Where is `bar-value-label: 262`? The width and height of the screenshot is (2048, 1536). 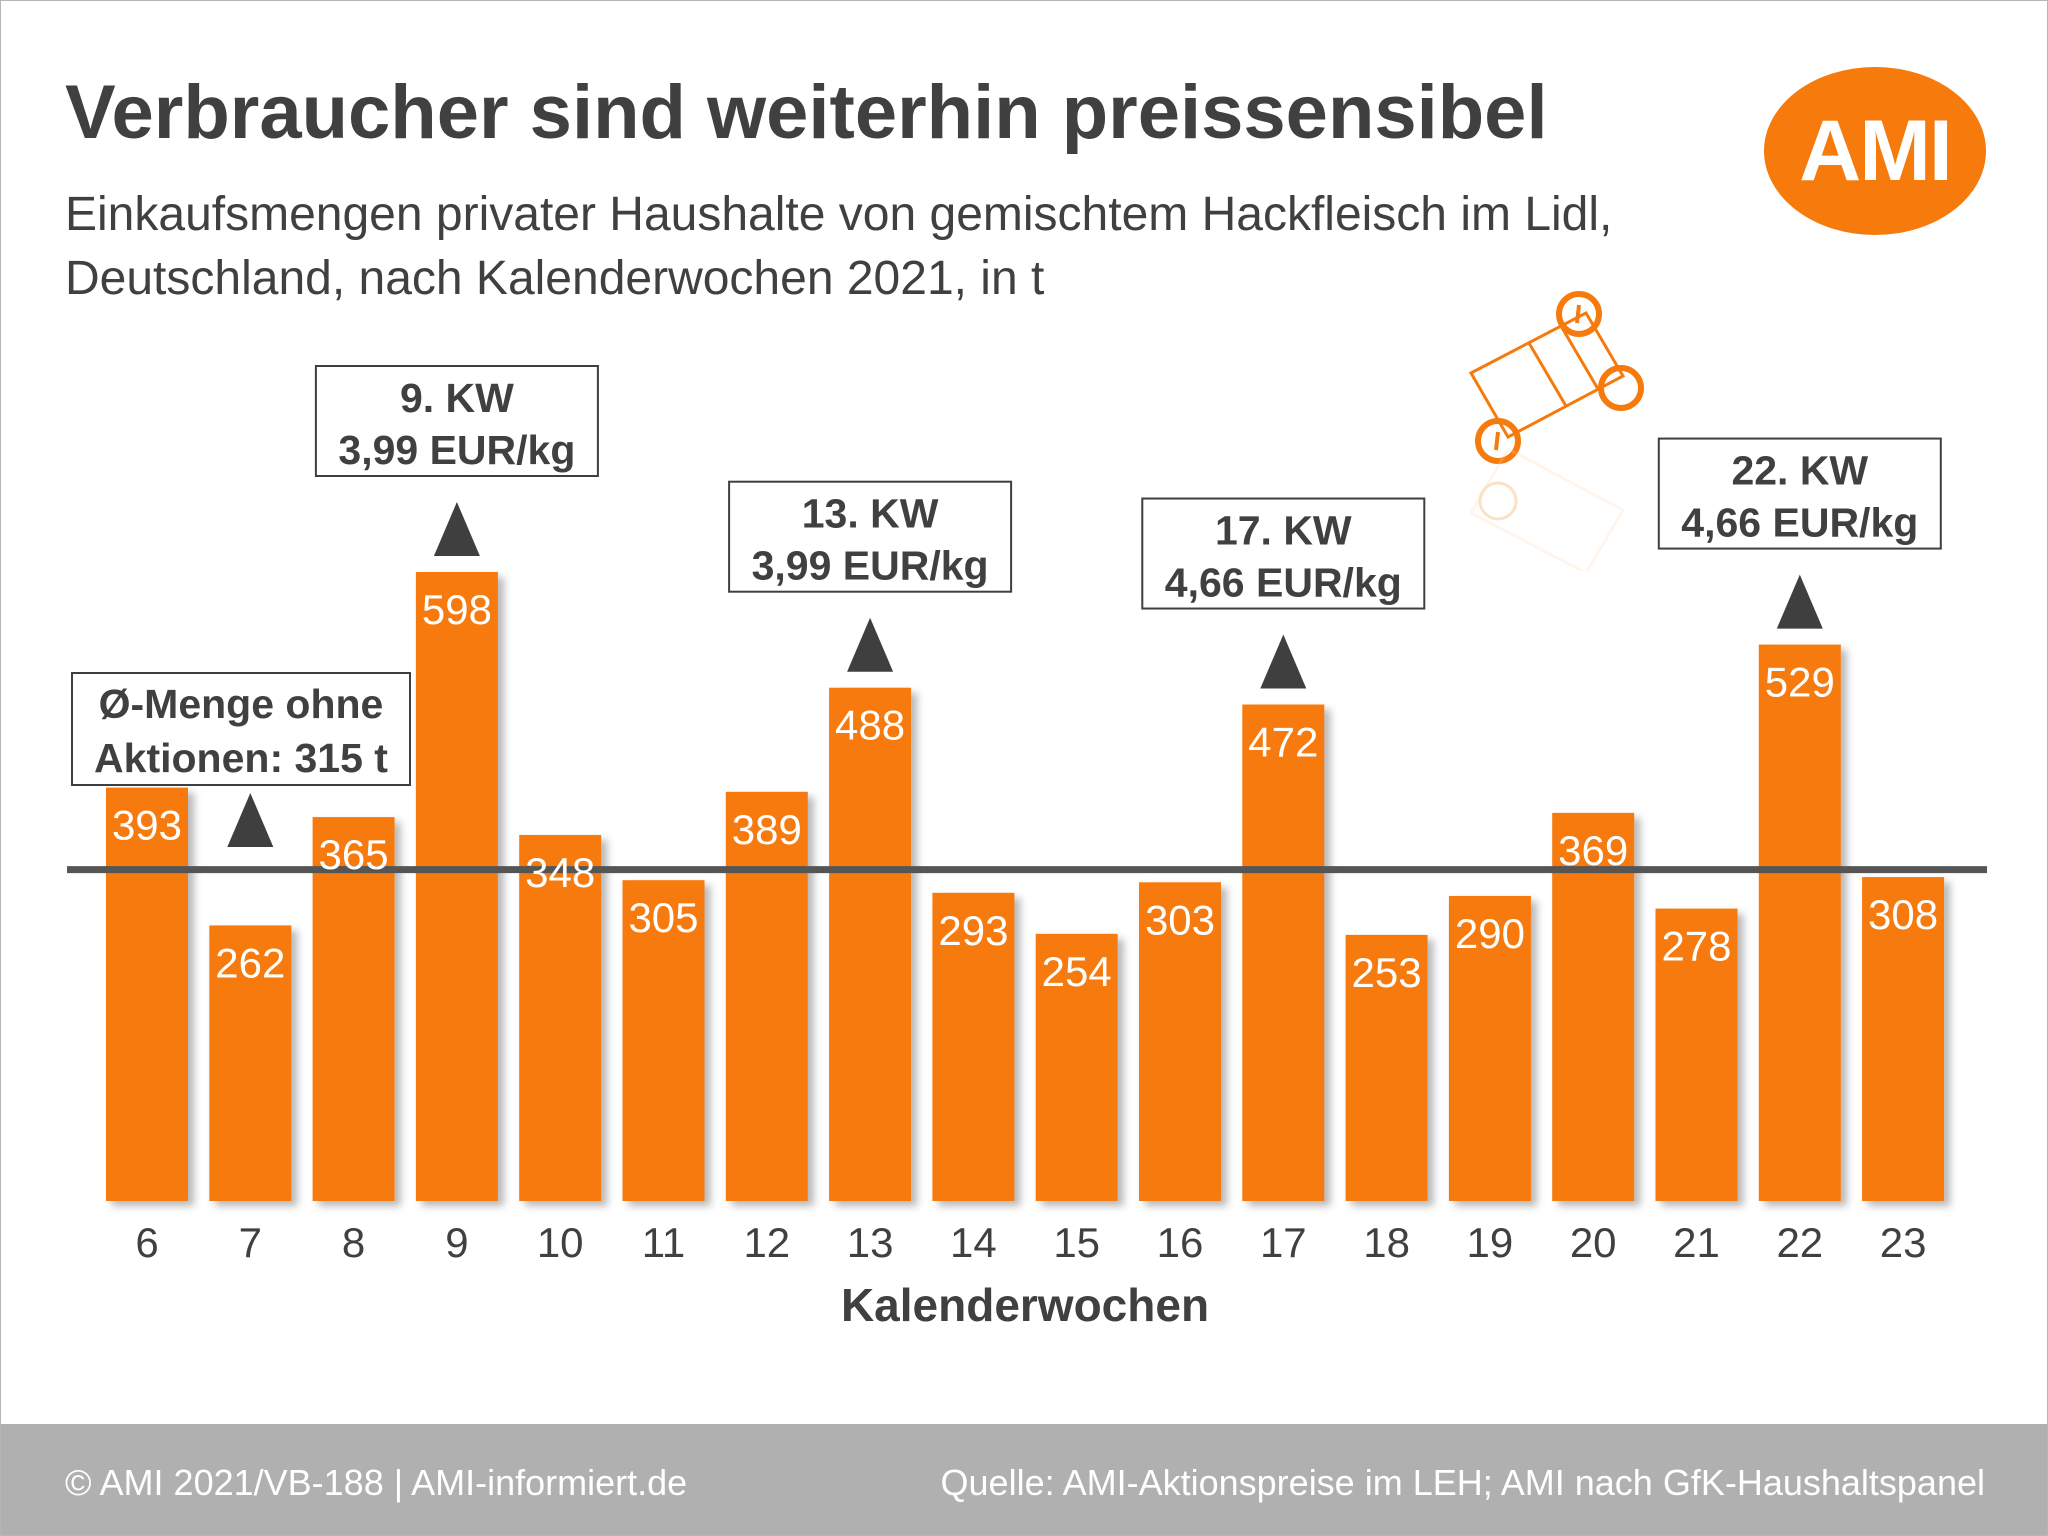
bar-value-label: 262 is located at coordinates (250, 962).